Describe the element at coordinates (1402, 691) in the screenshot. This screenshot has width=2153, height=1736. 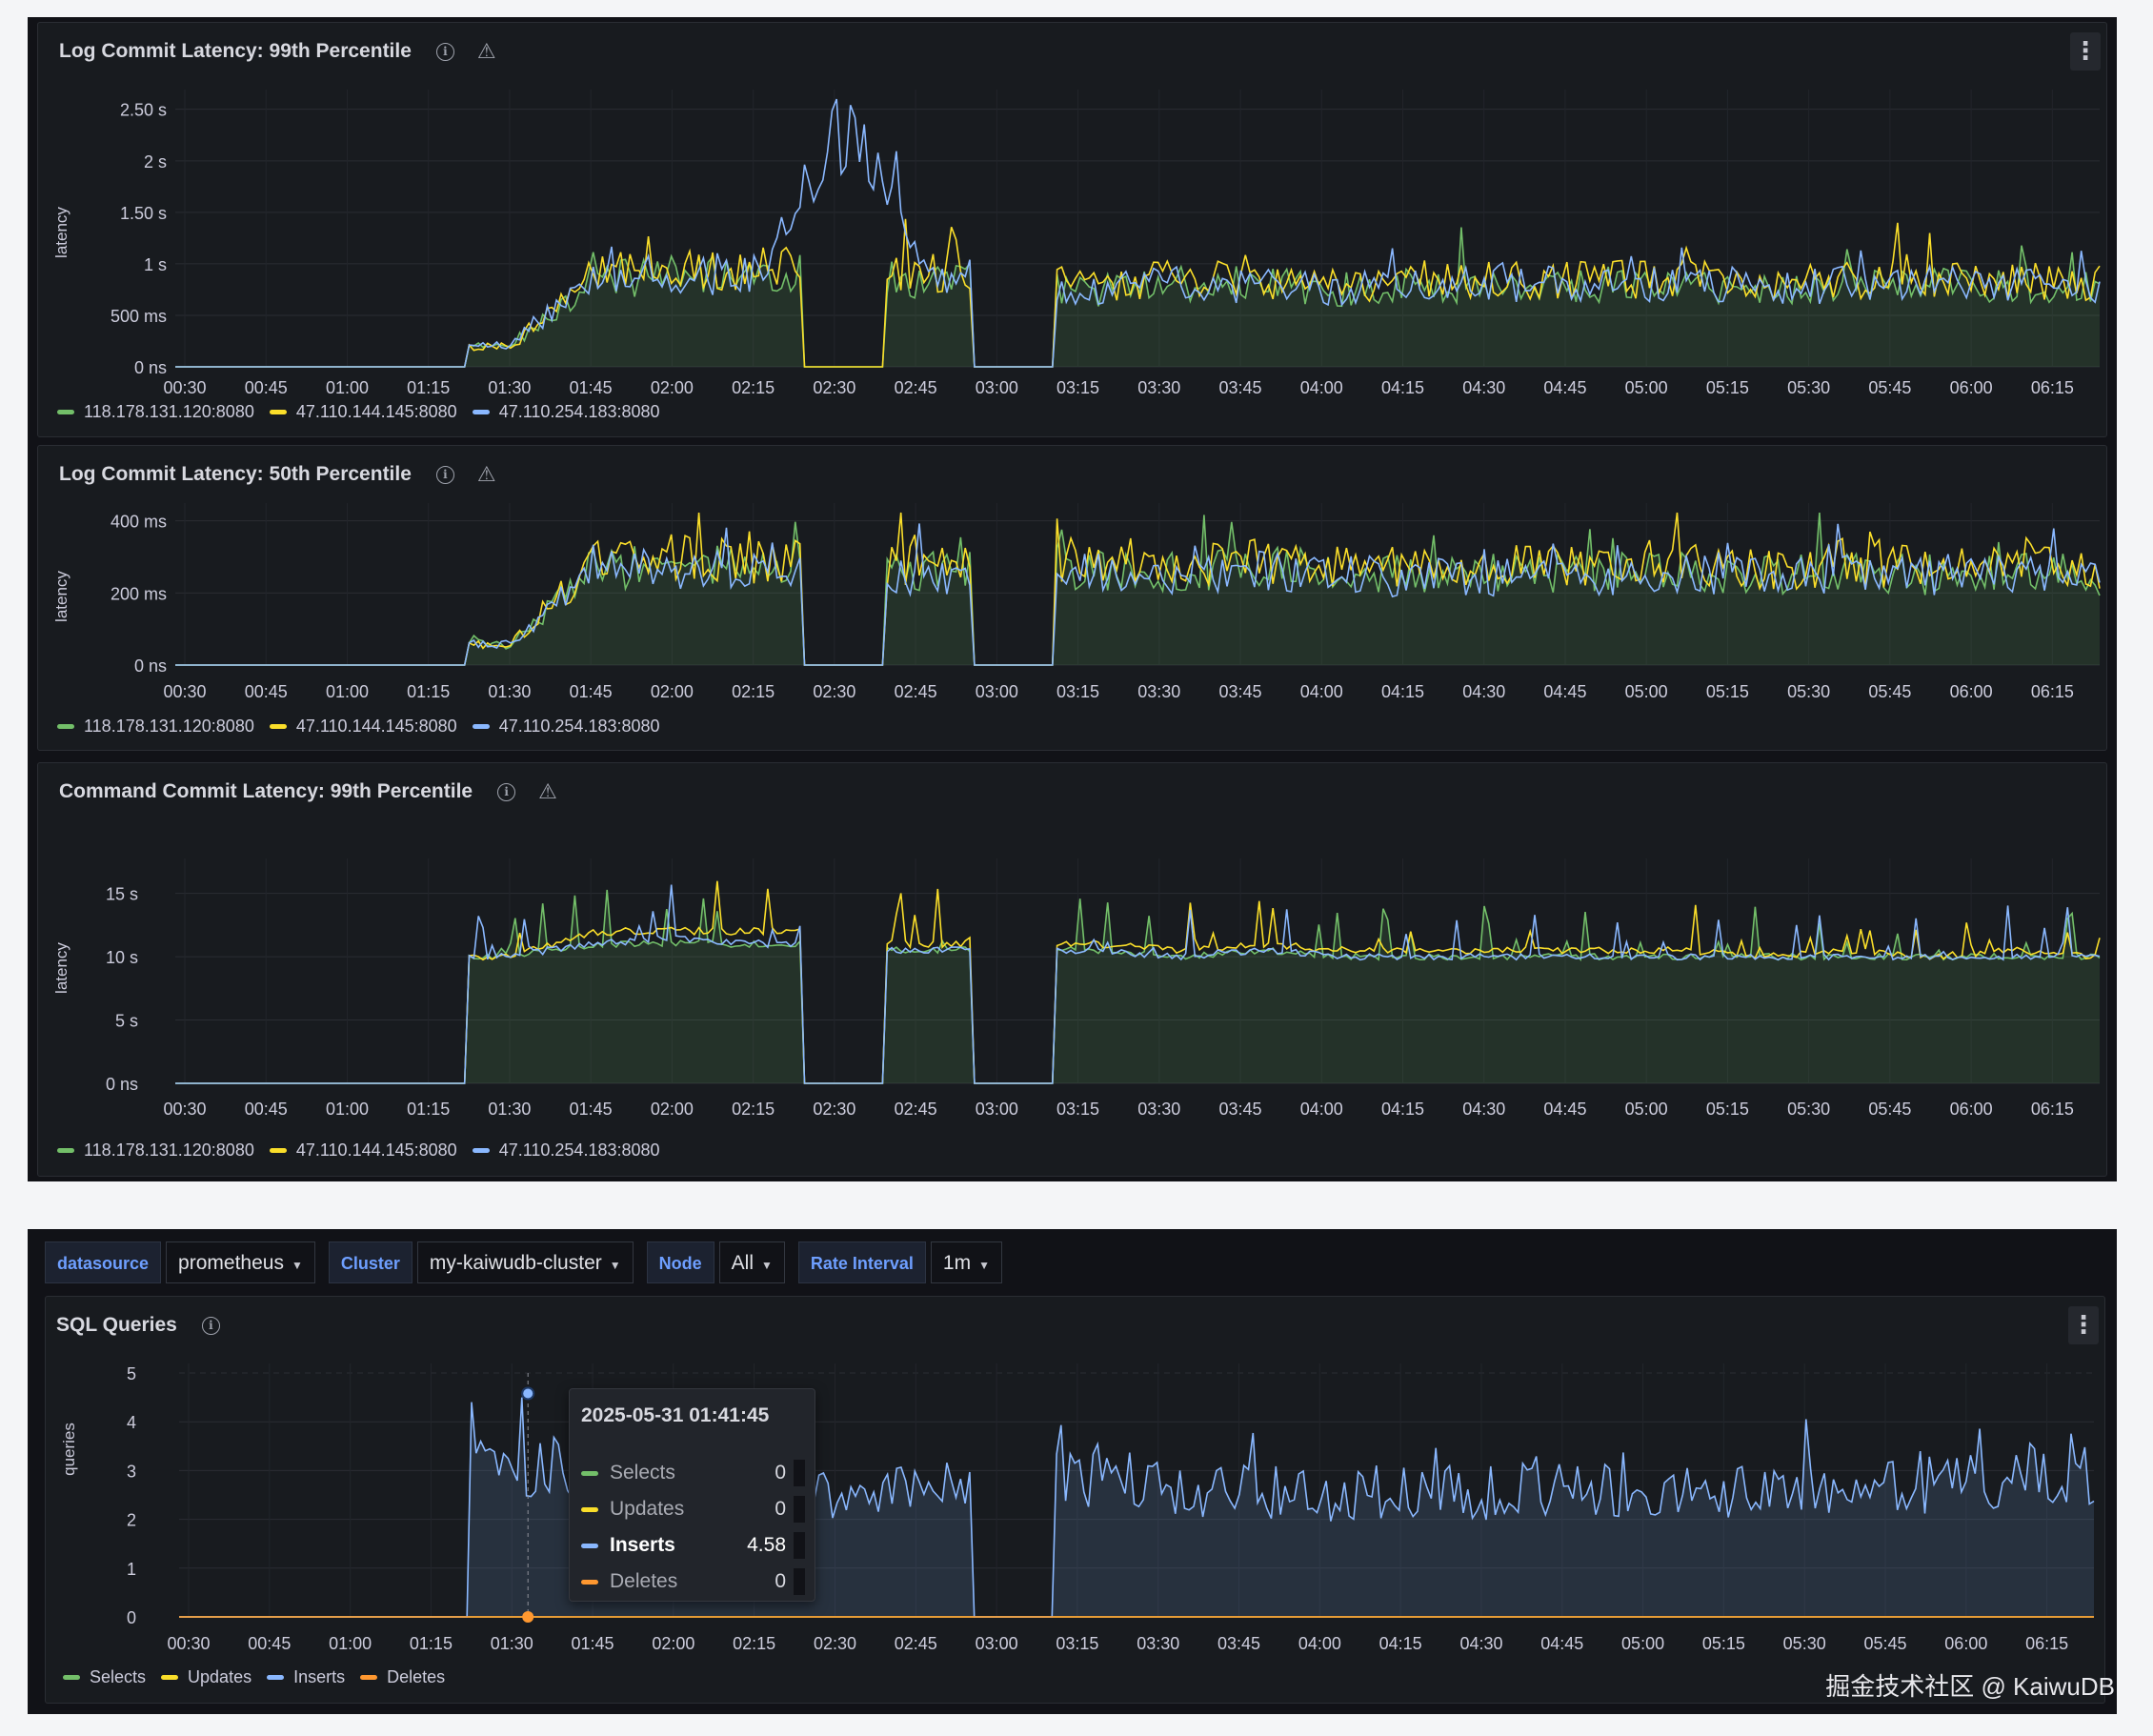
I see `x-tick-label: 04:15` at that location.